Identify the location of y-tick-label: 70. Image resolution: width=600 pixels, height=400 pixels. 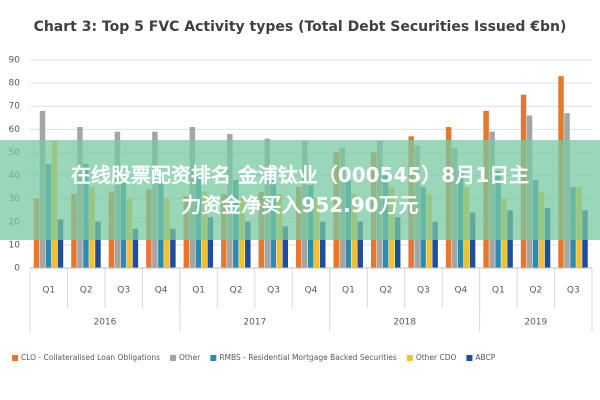
(15, 107).